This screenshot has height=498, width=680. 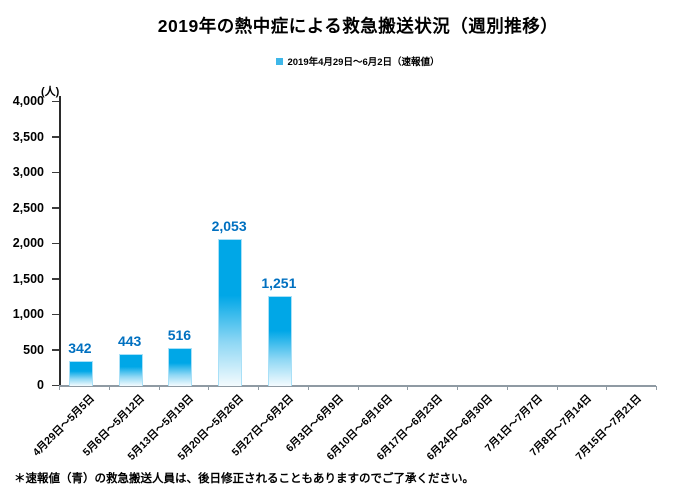 I want to click on chart-title: 2019年の熱中症による救急搬送状況（週別推移）, so click(x=358, y=26).